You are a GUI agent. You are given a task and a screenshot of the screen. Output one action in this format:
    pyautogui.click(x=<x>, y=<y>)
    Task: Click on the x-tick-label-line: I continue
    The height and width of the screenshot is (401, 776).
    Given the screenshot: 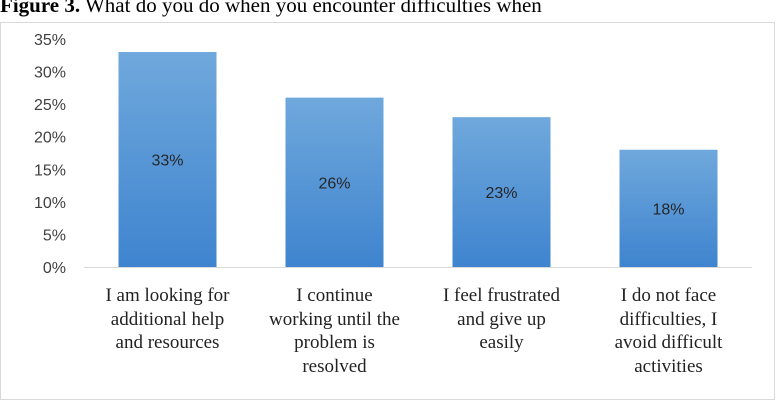 What is the action you would take?
    pyautogui.click(x=334, y=295)
    